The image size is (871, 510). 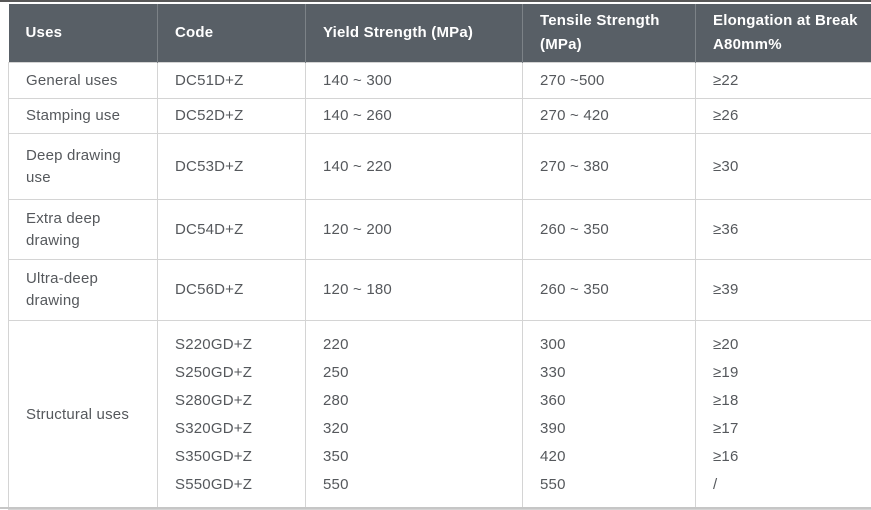 What do you see at coordinates (783, 290) in the screenshot?
I see `cell-elongation: ≥39` at bounding box center [783, 290].